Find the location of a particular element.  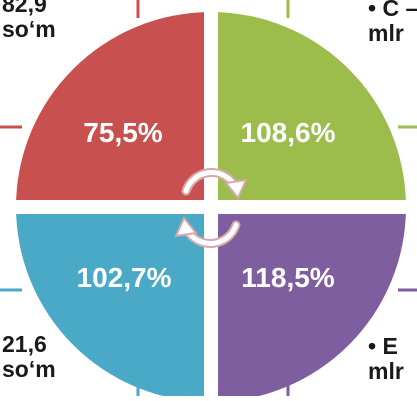

value-label-bottom-left: 102,7% is located at coordinates (124, 277).